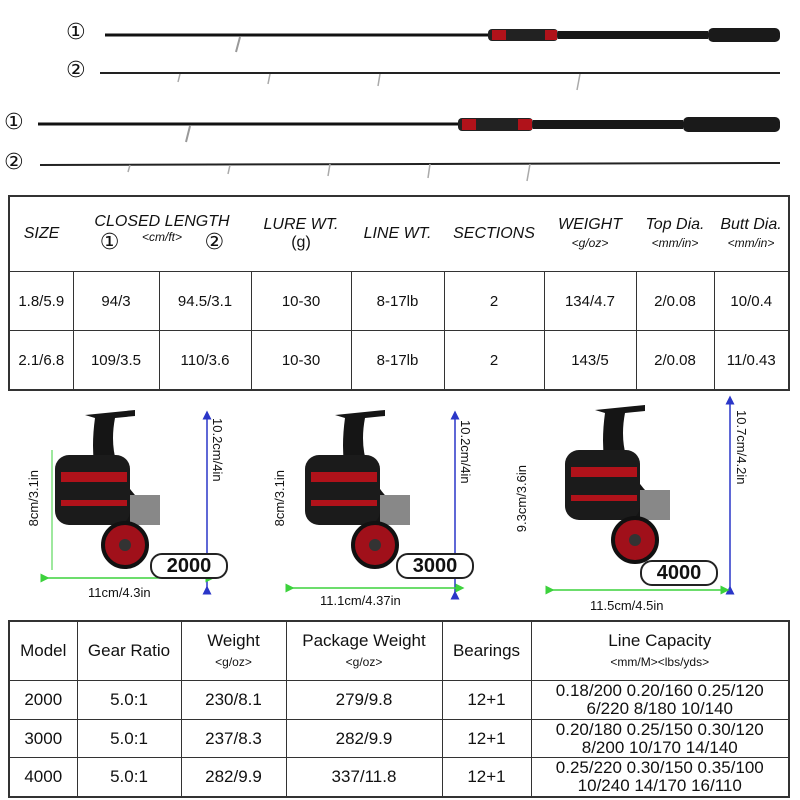 This screenshot has height=800, width=800. I want to click on header-bearings: Bearings, so click(486, 650).